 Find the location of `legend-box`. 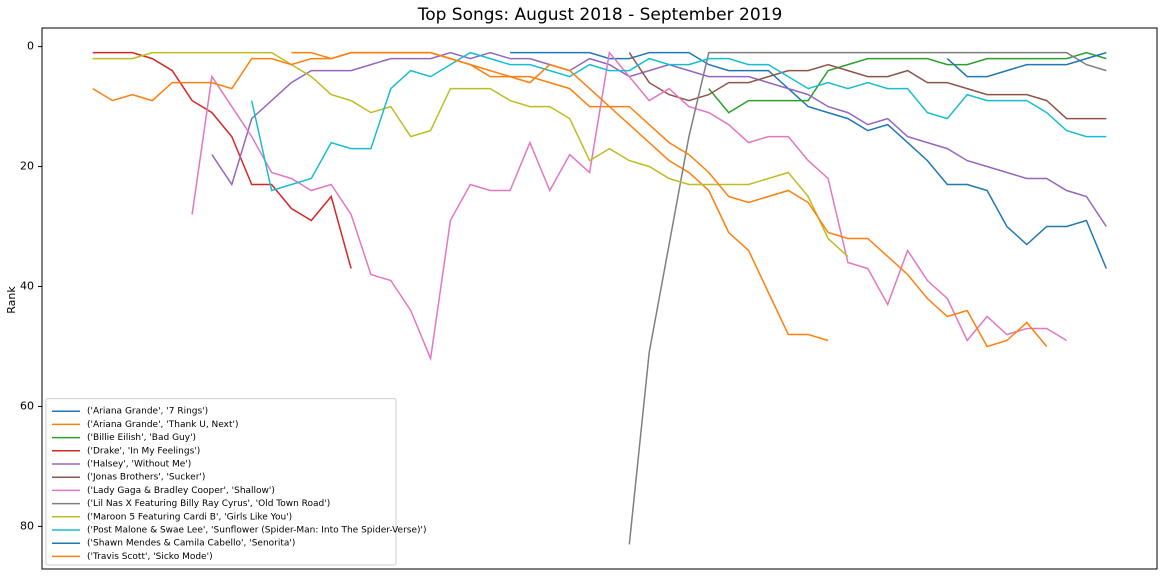

legend-box is located at coordinates (221, 482).